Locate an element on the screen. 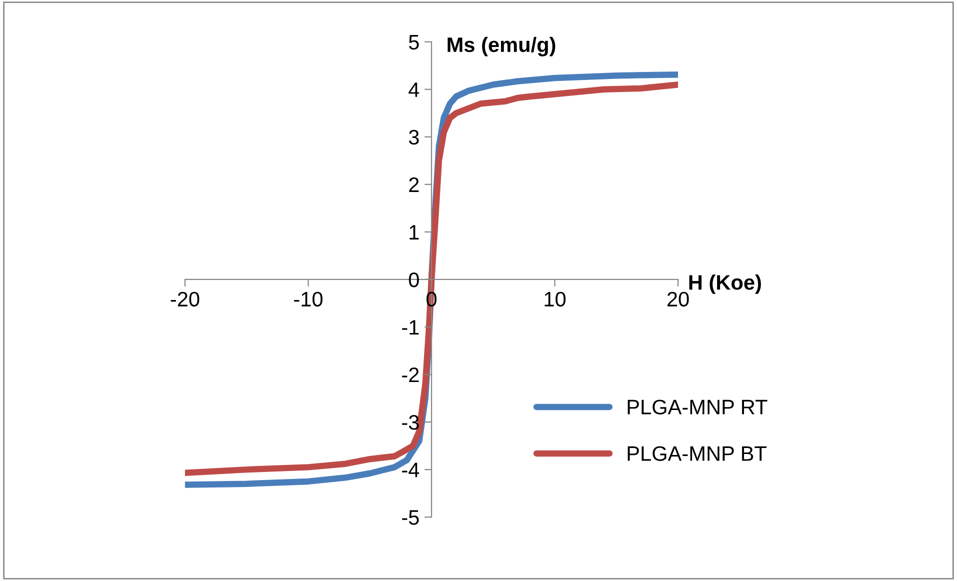 The image size is (957, 581). y-tick-label: 5 is located at coordinates (413, 42).